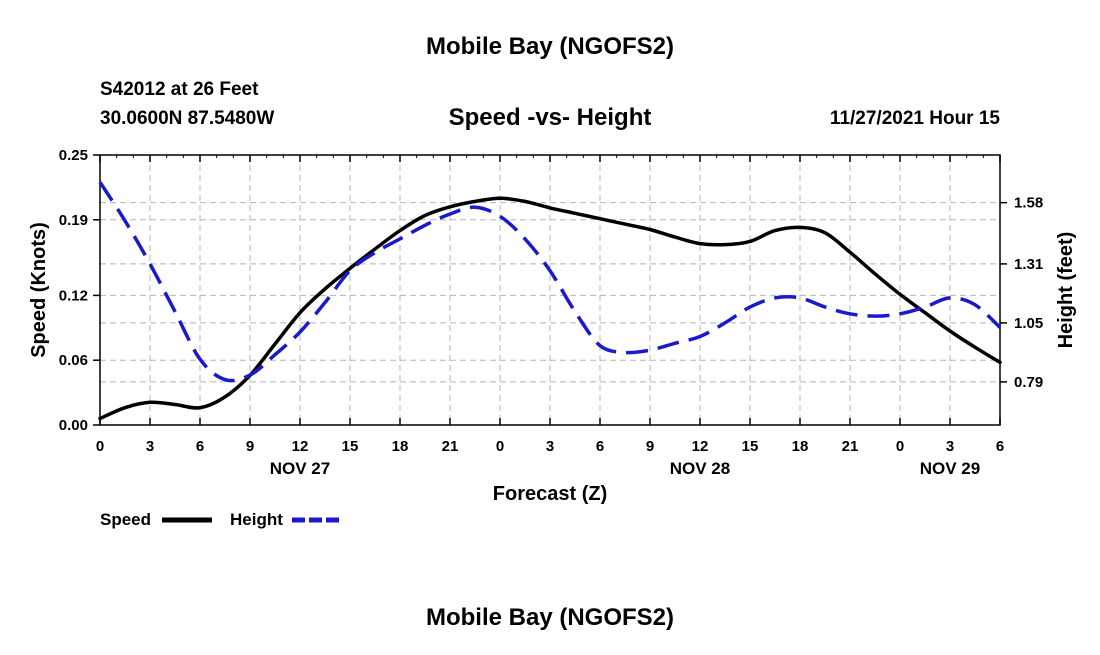 The height and width of the screenshot is (655, 1100). Describe the element at coordinates (39, 290) in the screenshot. I see `y-axis-label: Speed (Knots)` at that location.